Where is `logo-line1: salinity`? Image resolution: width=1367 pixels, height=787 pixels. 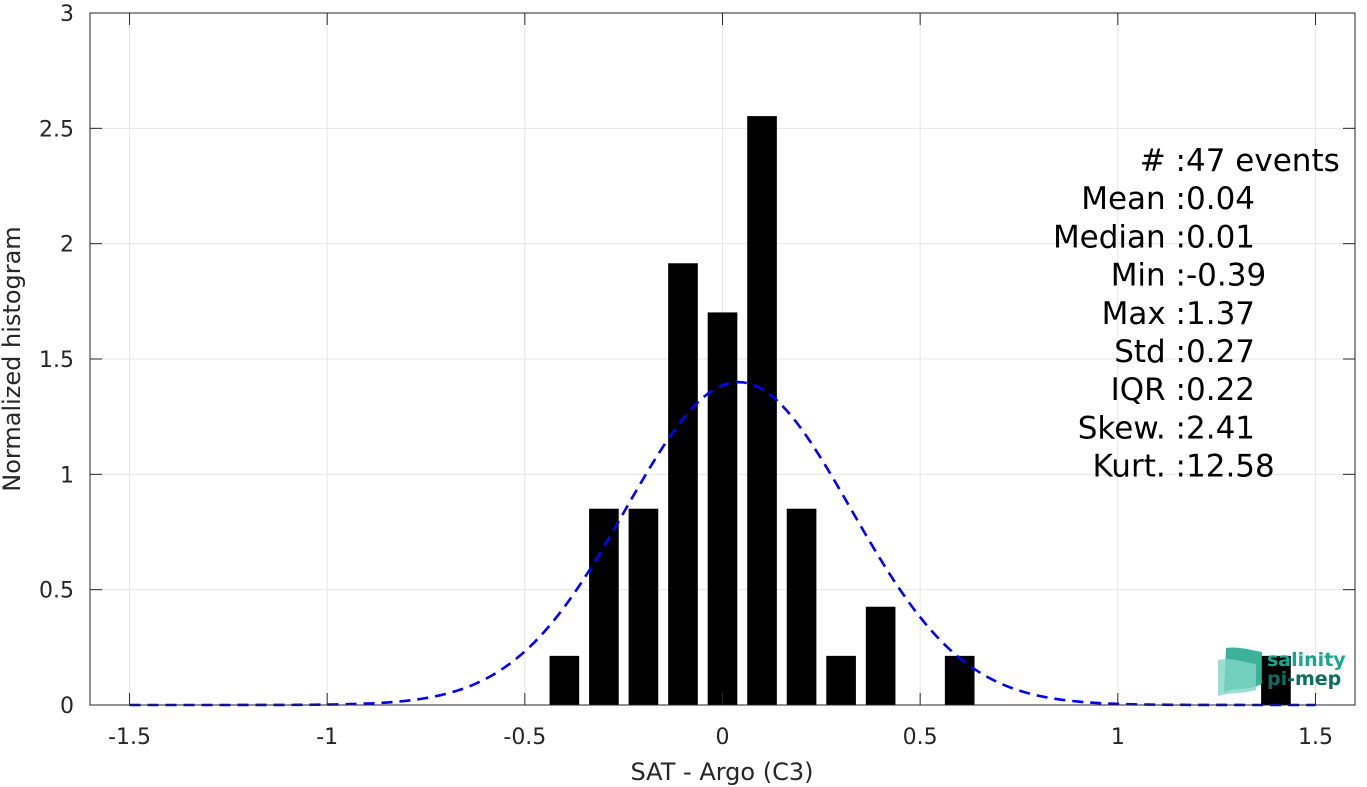
logo-line1: salinity is located at coordinates (1306, 660).